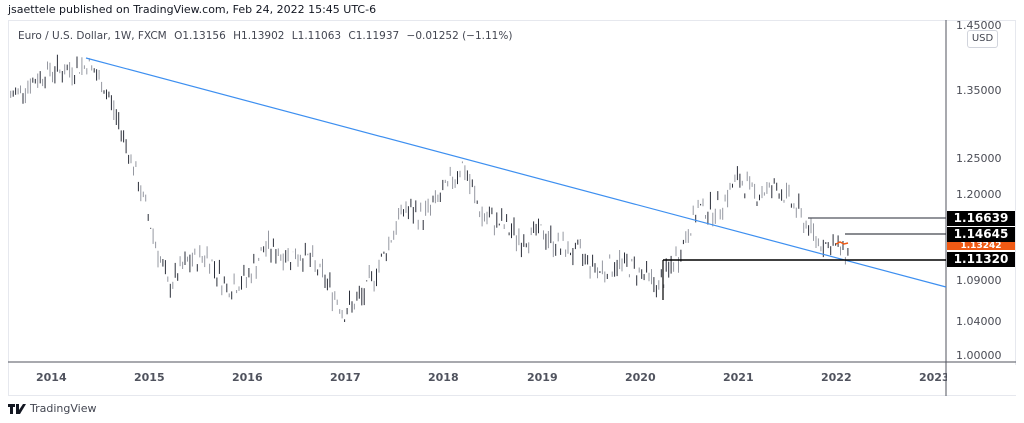 The width and height of the screenshot is (1024, 423). Describe the element at coordinates (92, 36) in the screenshot. I see `symbol-label: Euro / U.S. Dollar, 1W, FXCM` at that location.